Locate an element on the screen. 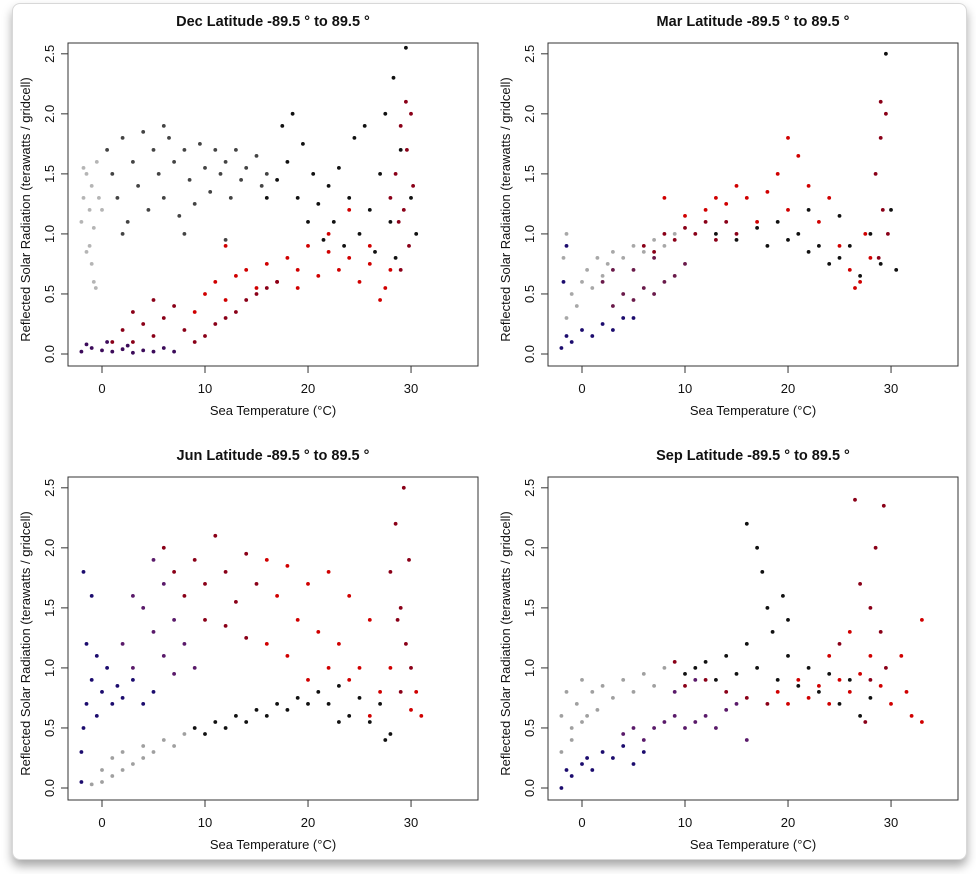 This screenshot has width=976, height=874. y-tick-label: 1.5 is located at coordinates (49, 608).